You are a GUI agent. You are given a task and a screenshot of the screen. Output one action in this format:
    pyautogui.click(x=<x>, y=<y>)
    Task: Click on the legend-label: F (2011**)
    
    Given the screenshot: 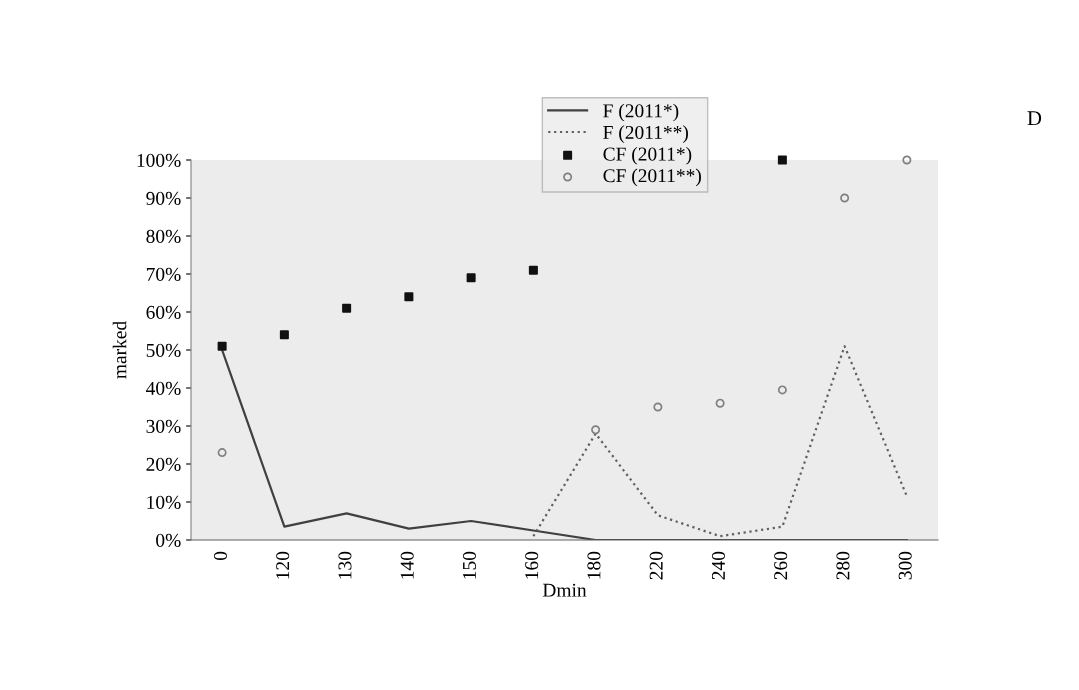 What is the action you would take?
    pyautogui.click(x=645, y=134)
    